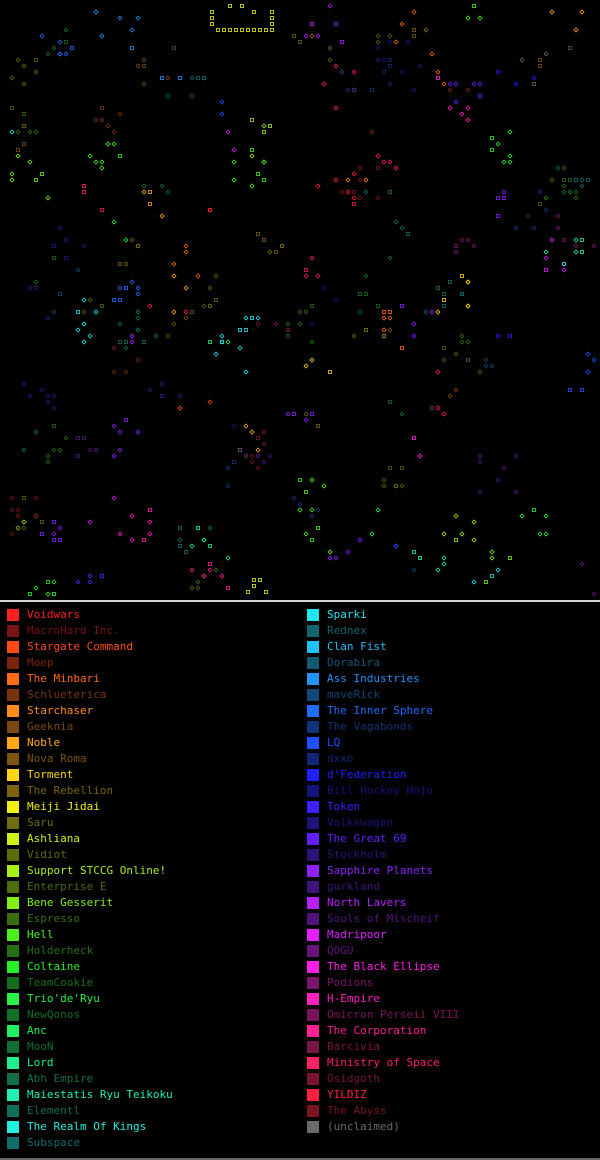  I want to click on legend-item: Meiji Jidai, so click(157, 807).